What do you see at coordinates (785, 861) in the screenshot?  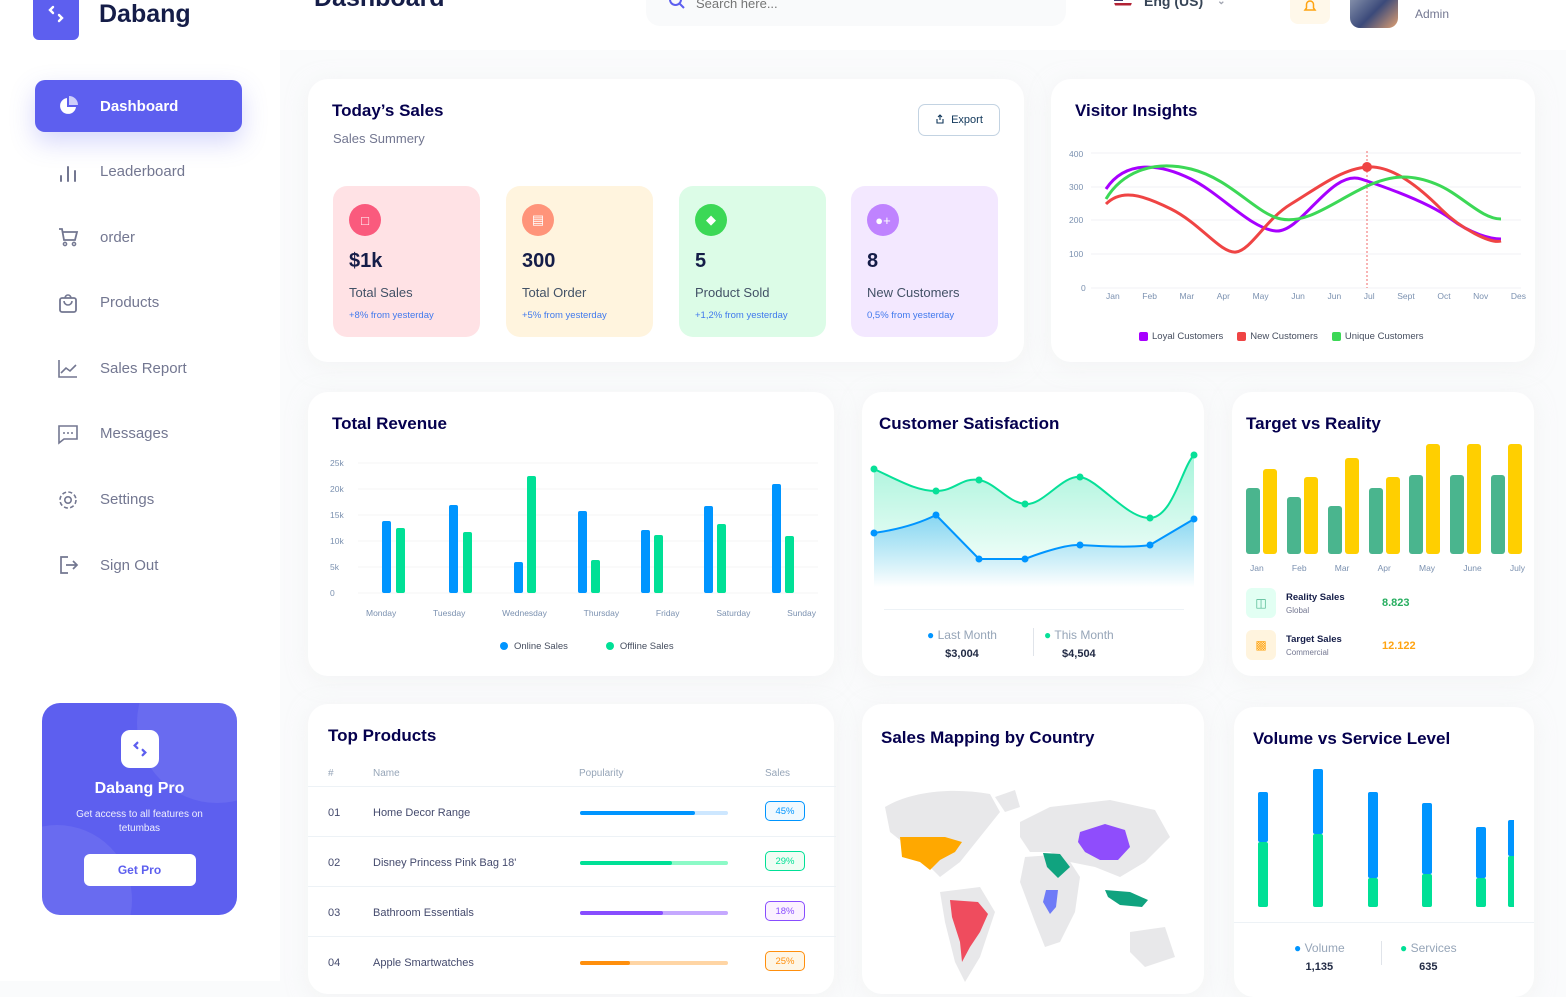 I see `sales-badge: 29%` at bounding box center [785, 861].